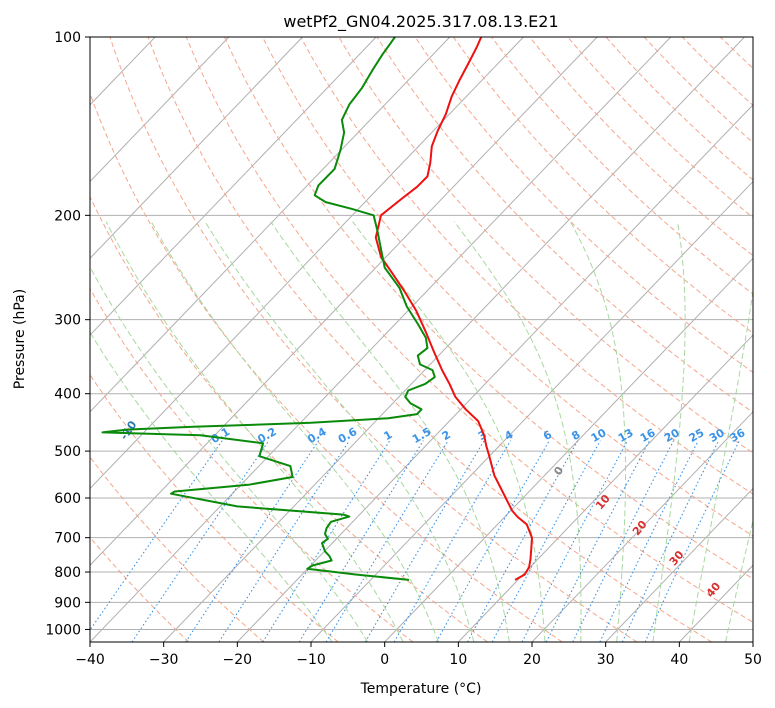  Describe the element at coordinates (606, 660) in the screenshot. I see `x-tick-label: 30` at that location.